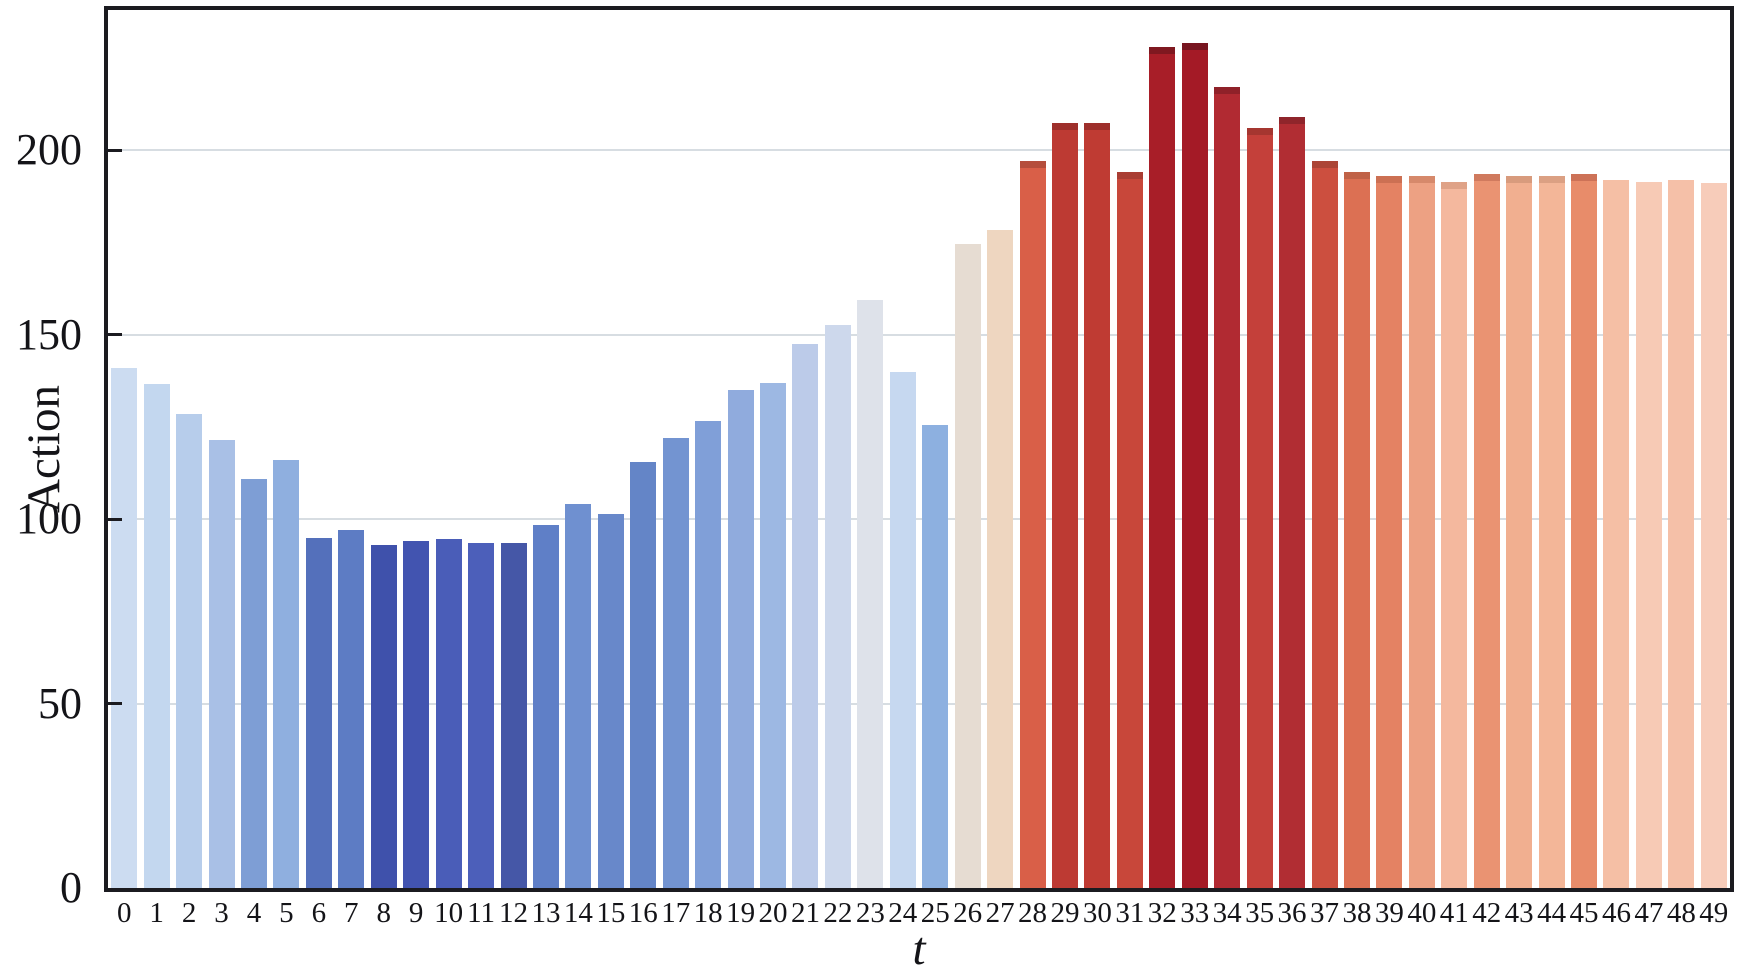 The image size is (1741, 974). I want to click on x-tick-label-11: 11, so click(481, 913).